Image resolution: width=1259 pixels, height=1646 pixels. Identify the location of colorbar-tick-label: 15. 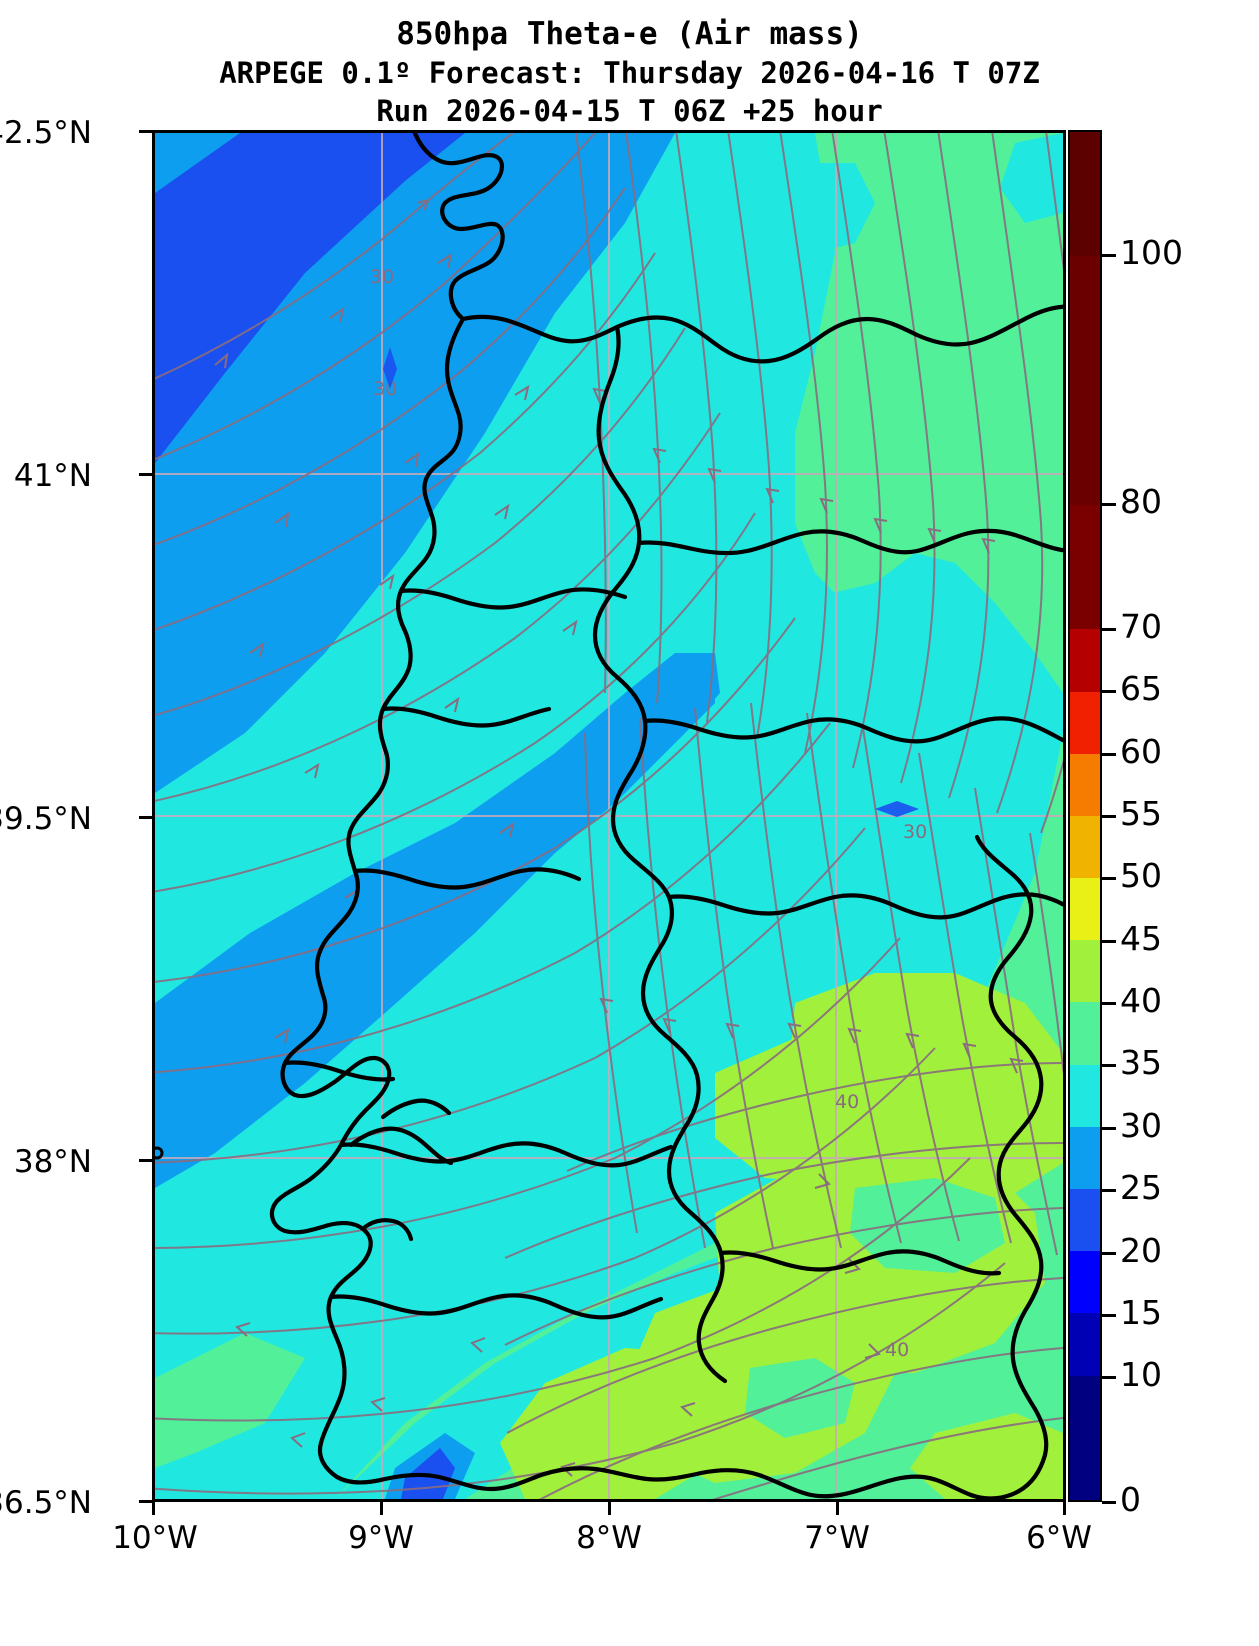
(1141, 1312).